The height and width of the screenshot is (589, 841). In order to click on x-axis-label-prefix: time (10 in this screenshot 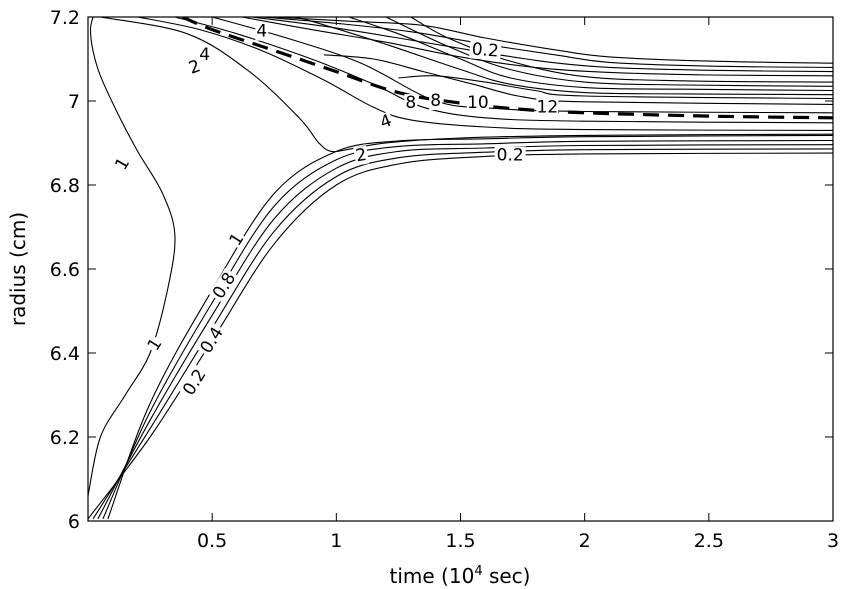, I will do `click(432, 576)`.